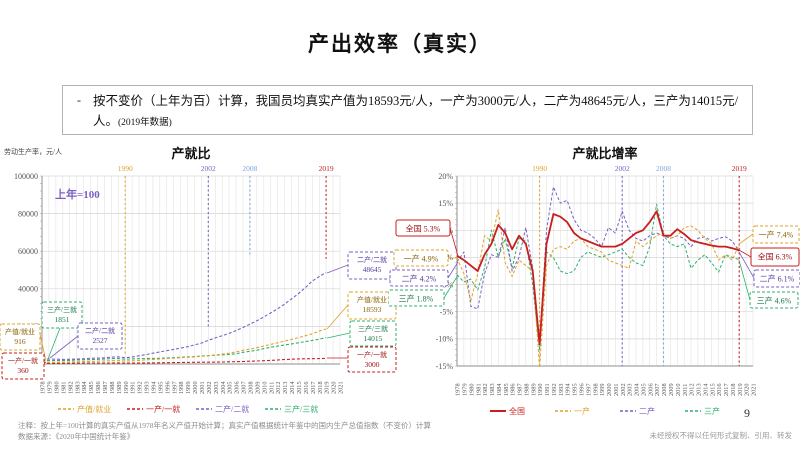 The width and height of the screenshot is (800, 450). I want to click on page-title: 产出效率（真实）, so click(400, 44).